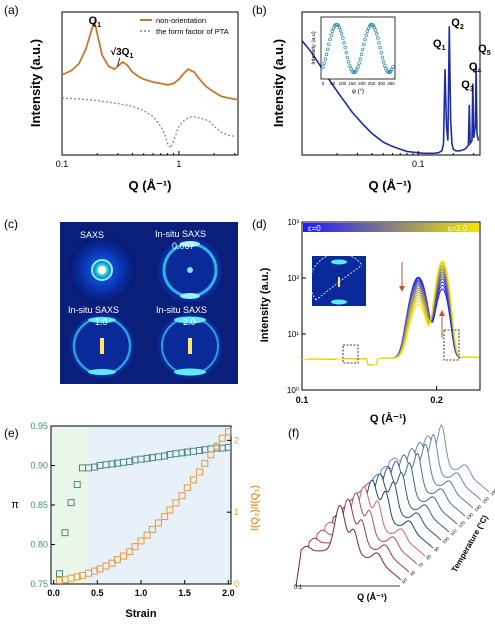  What do you see at coordinates (265, 304) in the screenshot?
I see `panel-d-ylabel: Intensity (a.u.)` at bounding box center [265, 304].